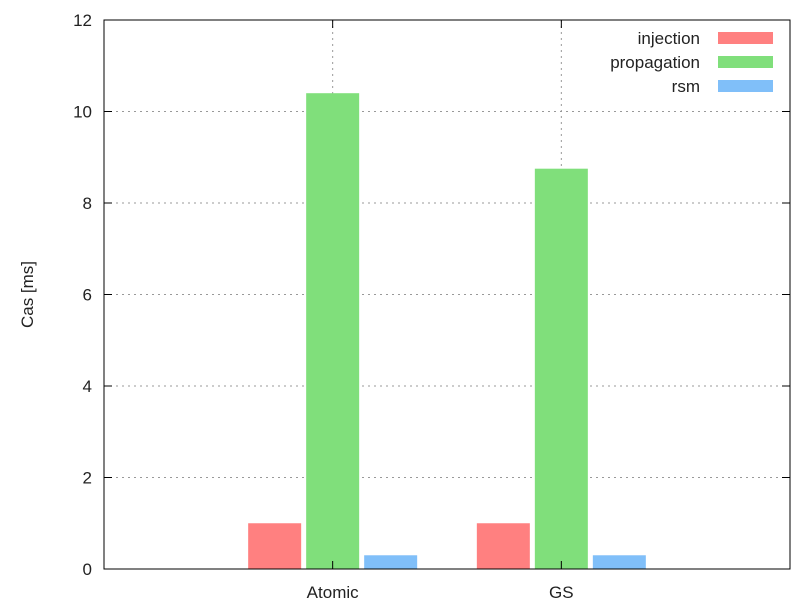 Image resolution: width=792 pixels, height=606 pixels. What do you see at coordinates (333, 592) in the screenshot?
I see `x-tick-label: Atomic` at bounding box center [333, 592].